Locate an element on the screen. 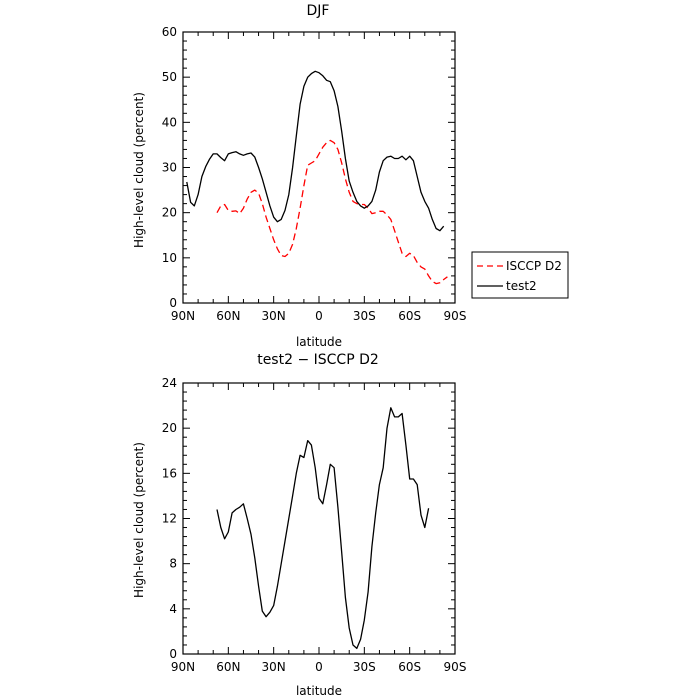 This screenshot has height=700, width=700. legend: ISCCP D2 test2 is located at coordinates (520, 275).